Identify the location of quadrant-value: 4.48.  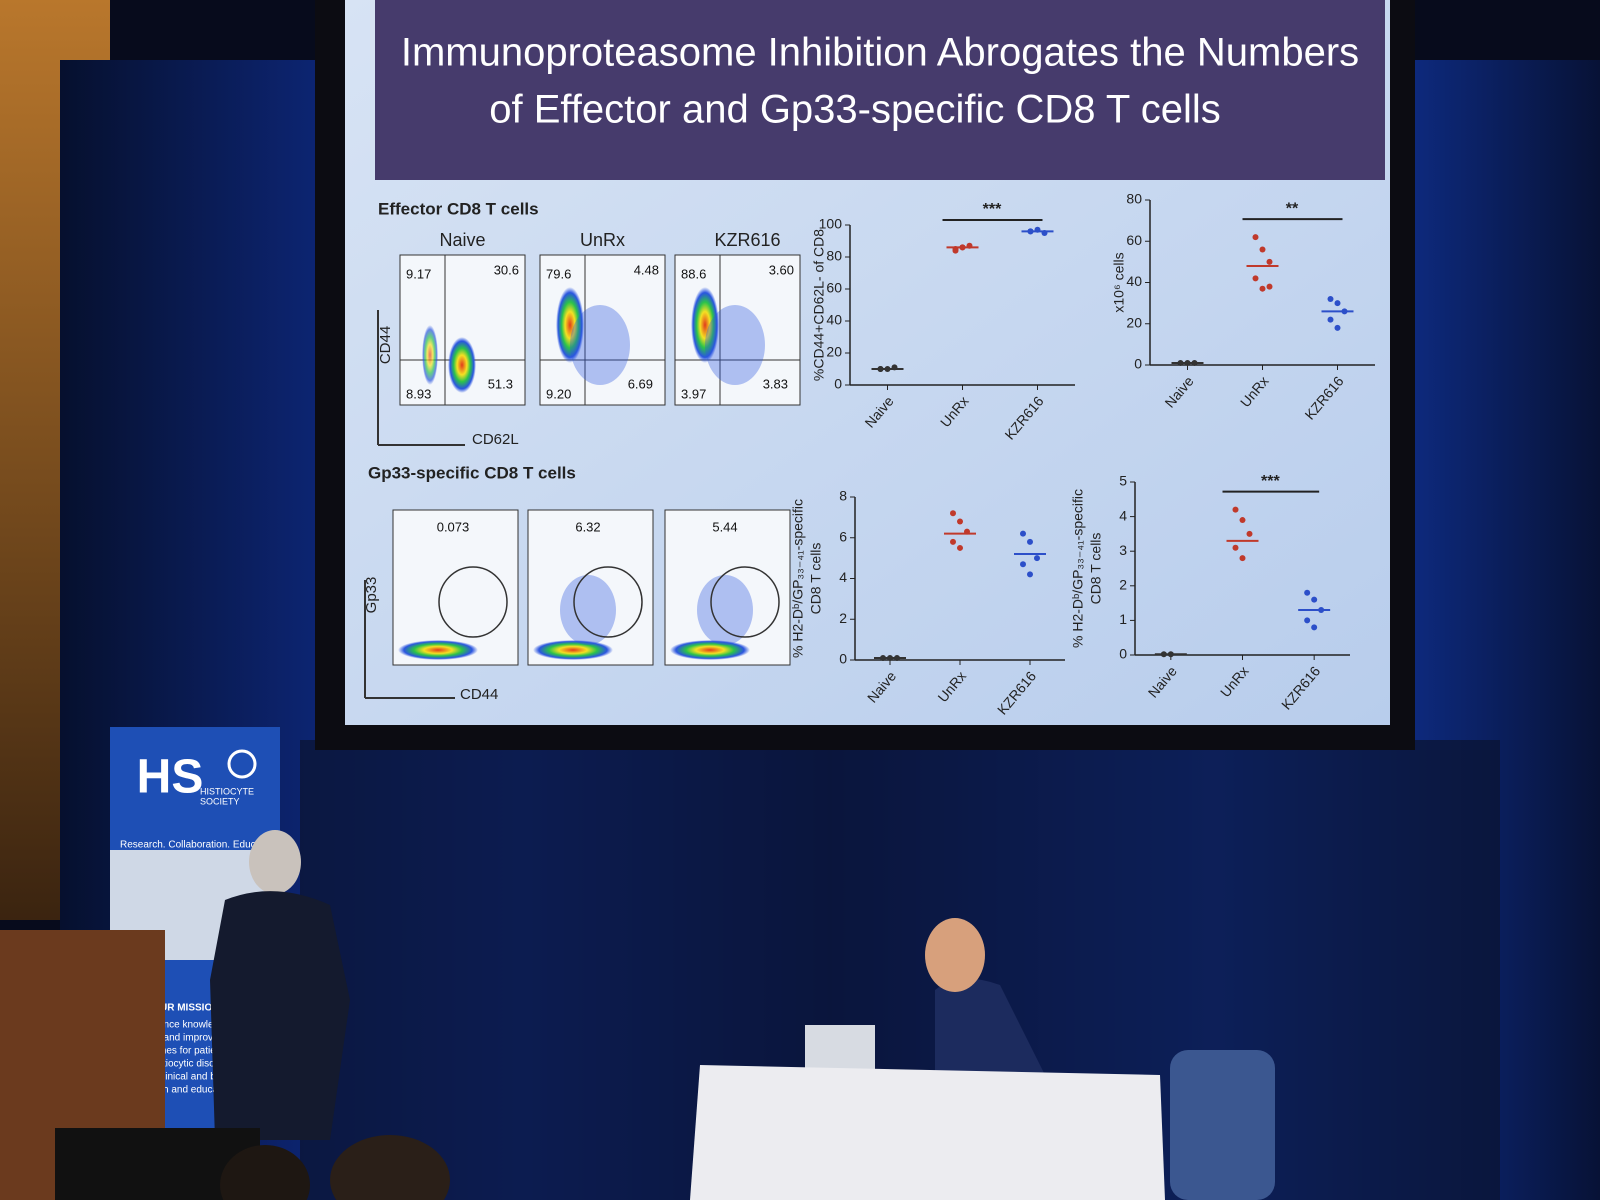
(646, 269).